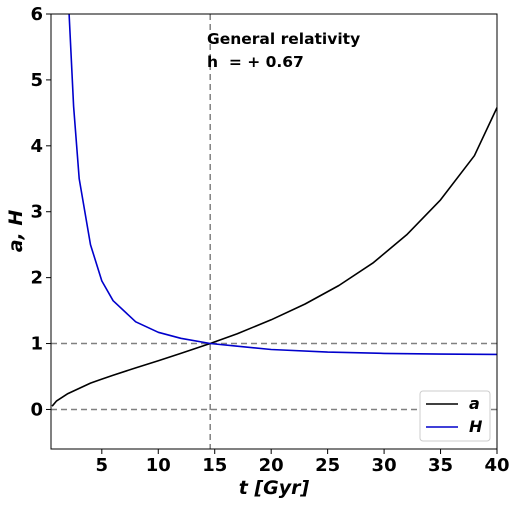 This screenshot has width=516, height=507. What do you see at coordinates (36, 409) in the screenshot?
I see `y-tick-label: 0` at bounding box center [36, 409].